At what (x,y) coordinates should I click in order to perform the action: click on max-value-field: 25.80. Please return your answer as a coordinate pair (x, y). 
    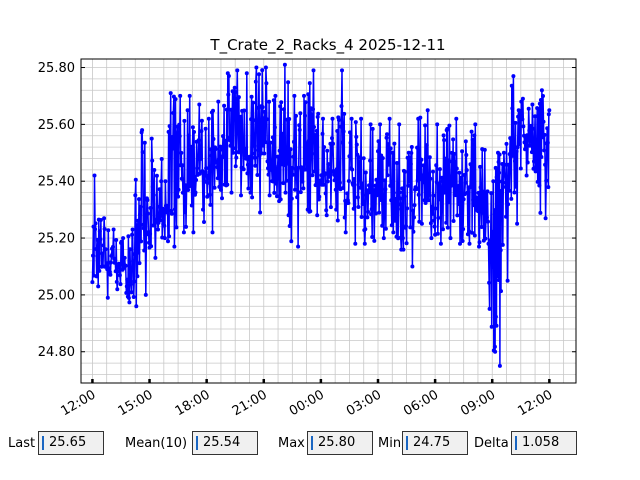
    Looking at the image, I should click on (340, 443).